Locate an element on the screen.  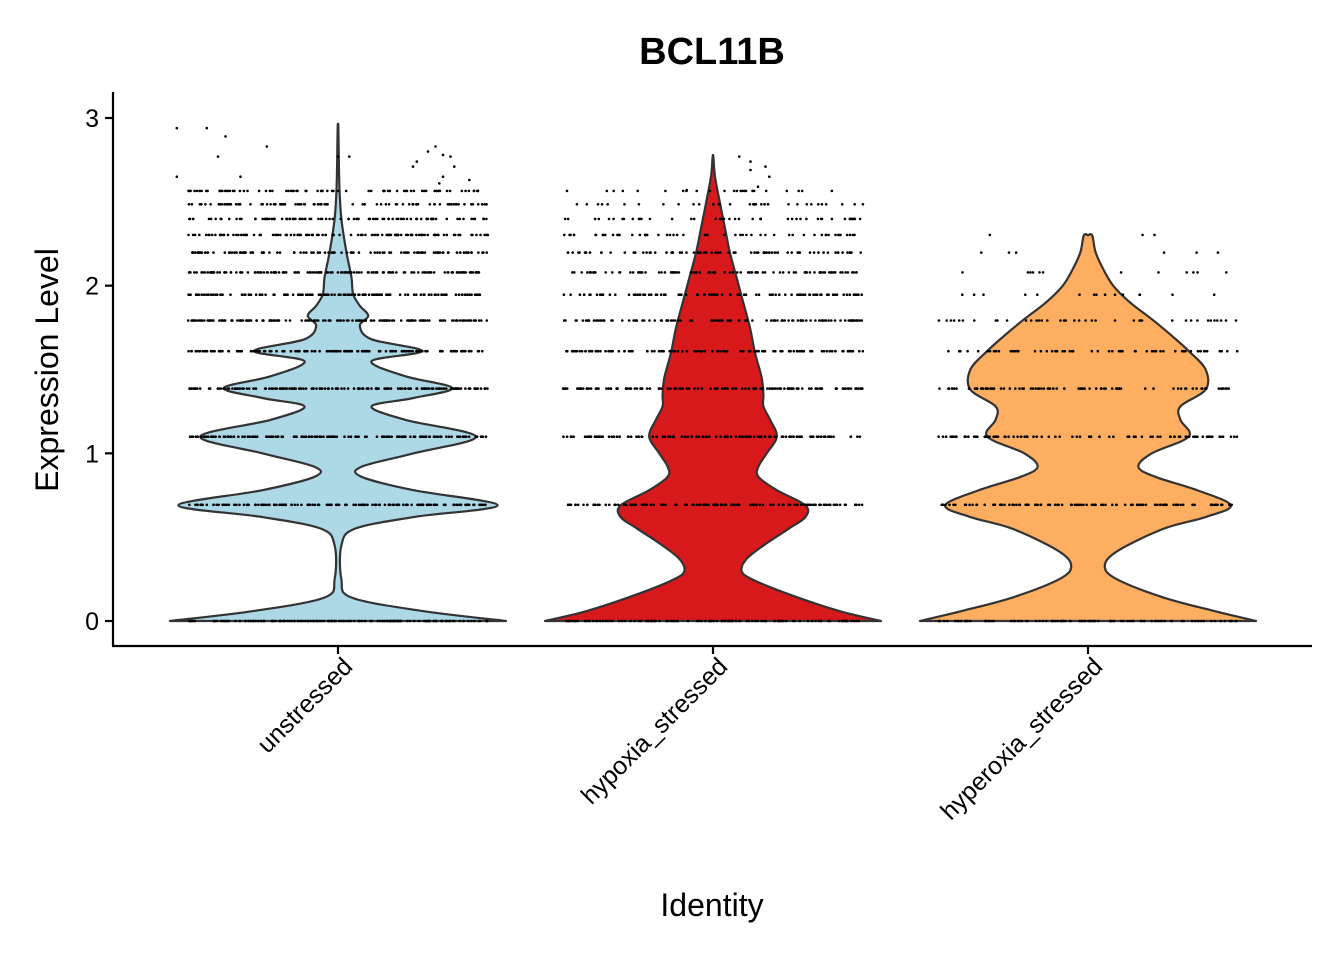
data-point-outlier is located at coordinates (687, 190).